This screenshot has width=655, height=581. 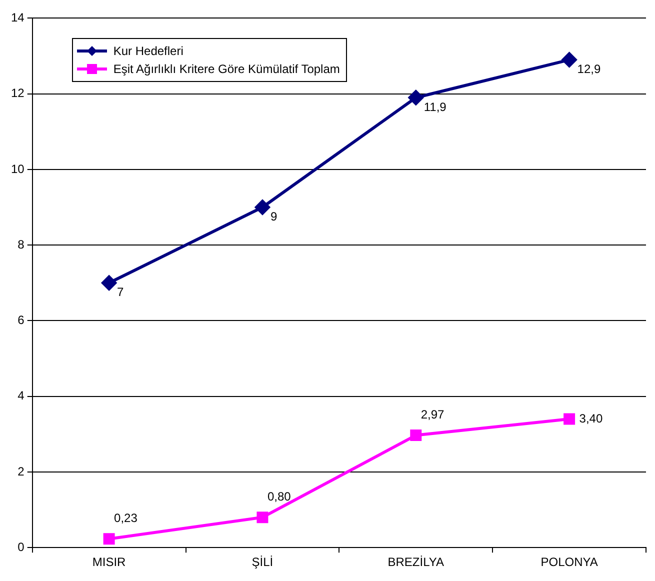 What do you see at coordinates (279, 497) in the screenshot?
I see `data-label: 0,80` at bounding box center [279, 497].